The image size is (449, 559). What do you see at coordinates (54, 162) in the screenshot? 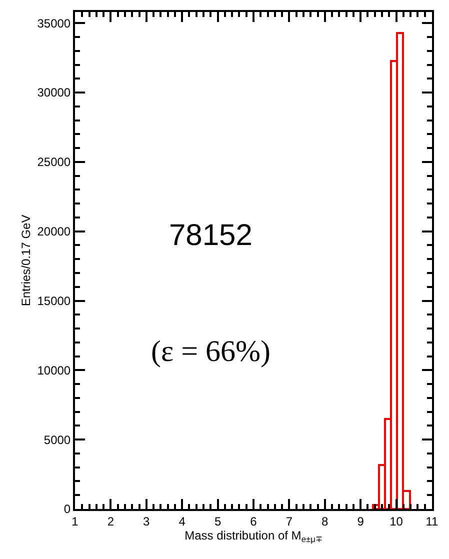
I see `y-tick-label: 25000` at bounding box center [54, 162].